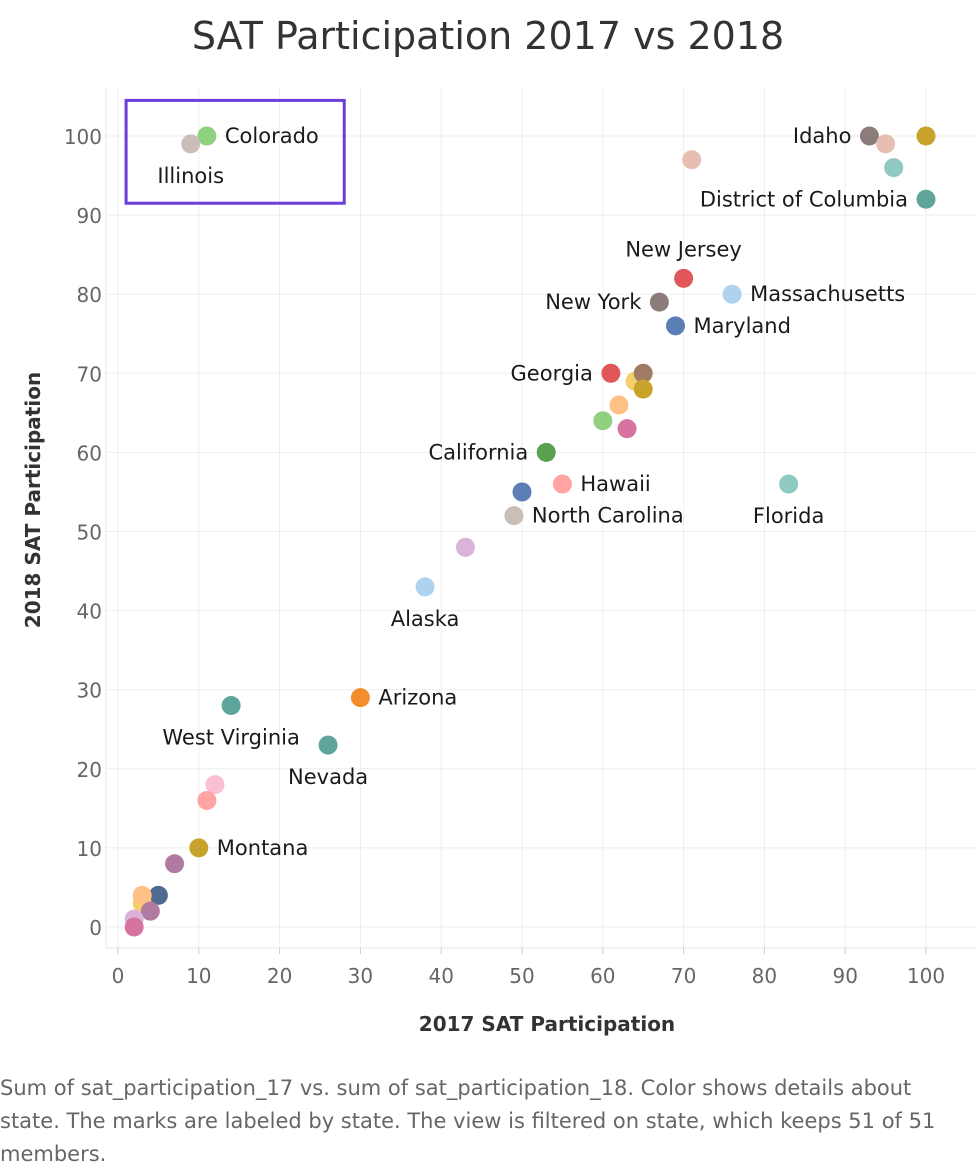  What do you see at coordinates (89, 216) in the screenshot?
I see `y-tick-label: 90` at bounding box center [89, 216].